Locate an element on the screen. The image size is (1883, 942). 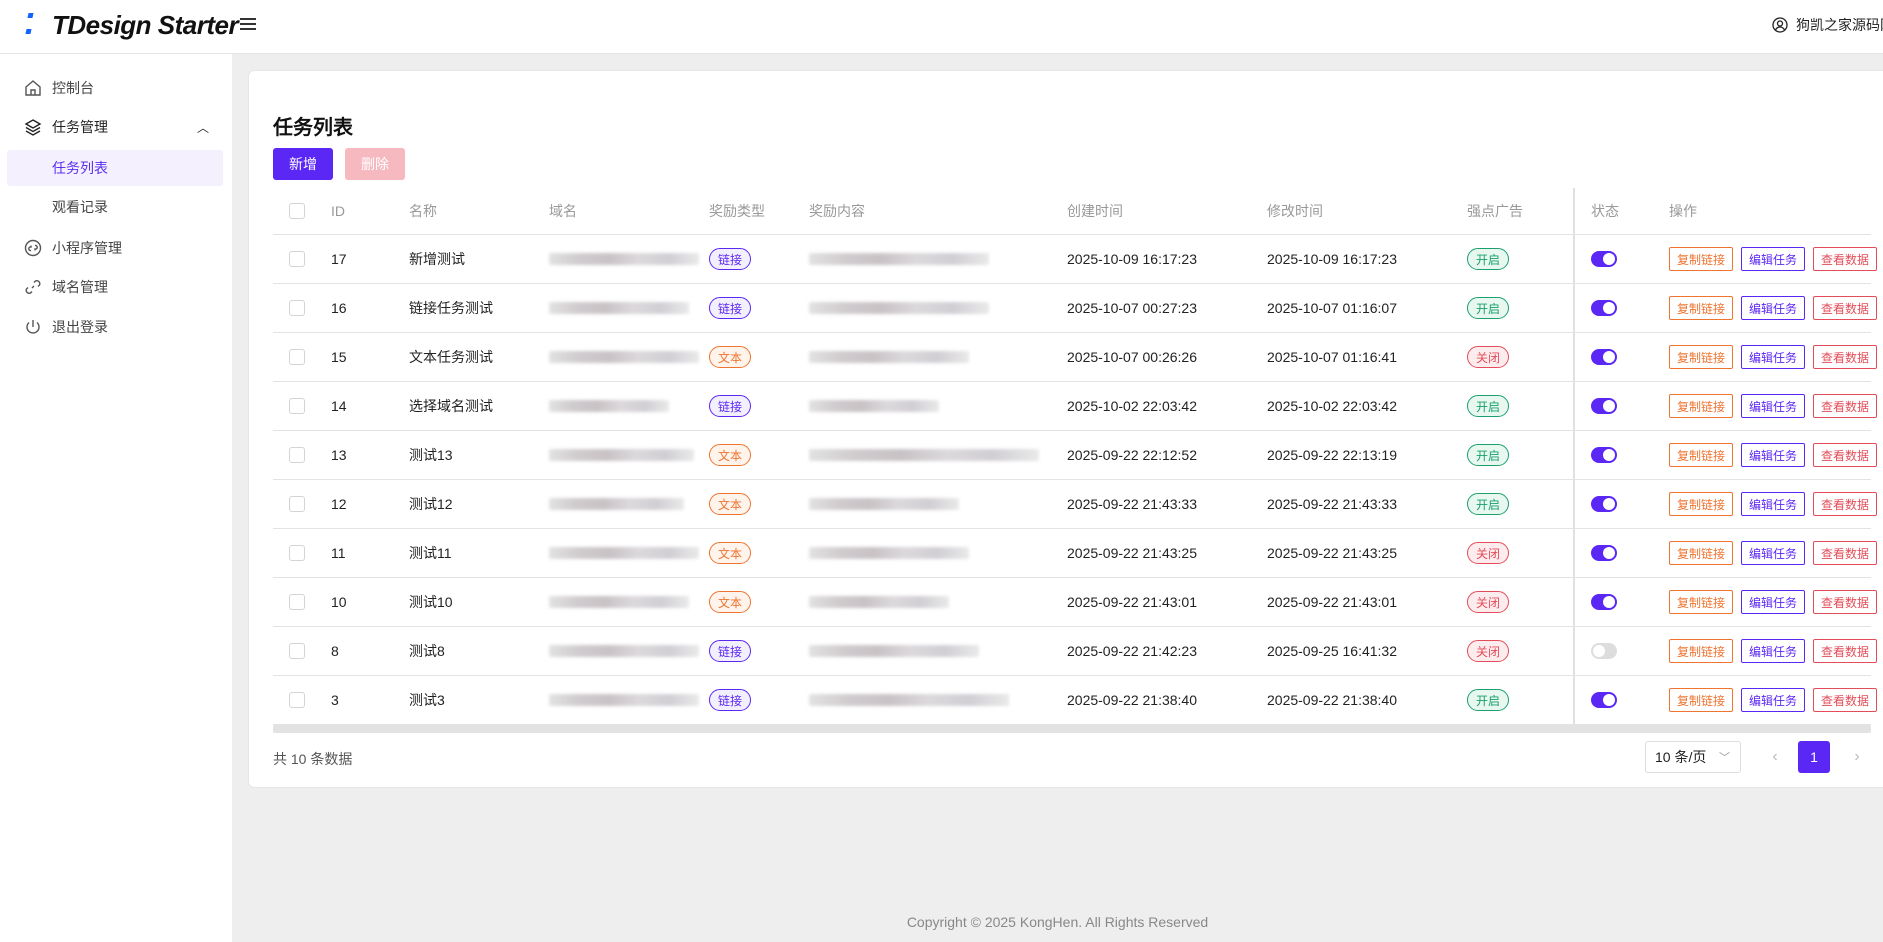
delete-button: 删除 is located at coordinates (375, 164).